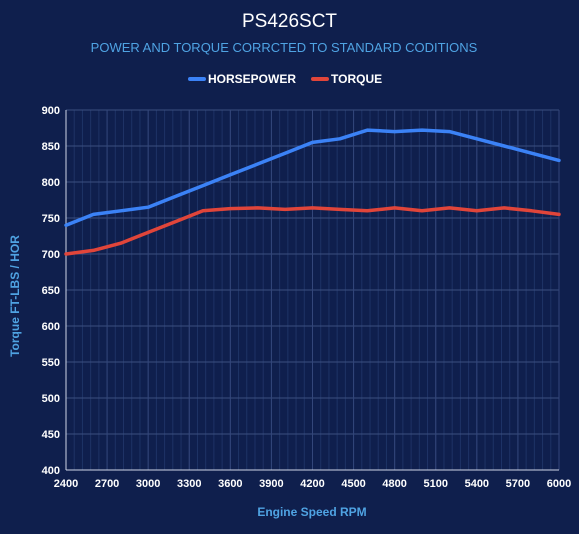 This screenshot has height=534, width=579. What do you see at coordinates (51, 147) in the screenshot?
I see `y-tick-label: 850` at bounding box center [51, 147].